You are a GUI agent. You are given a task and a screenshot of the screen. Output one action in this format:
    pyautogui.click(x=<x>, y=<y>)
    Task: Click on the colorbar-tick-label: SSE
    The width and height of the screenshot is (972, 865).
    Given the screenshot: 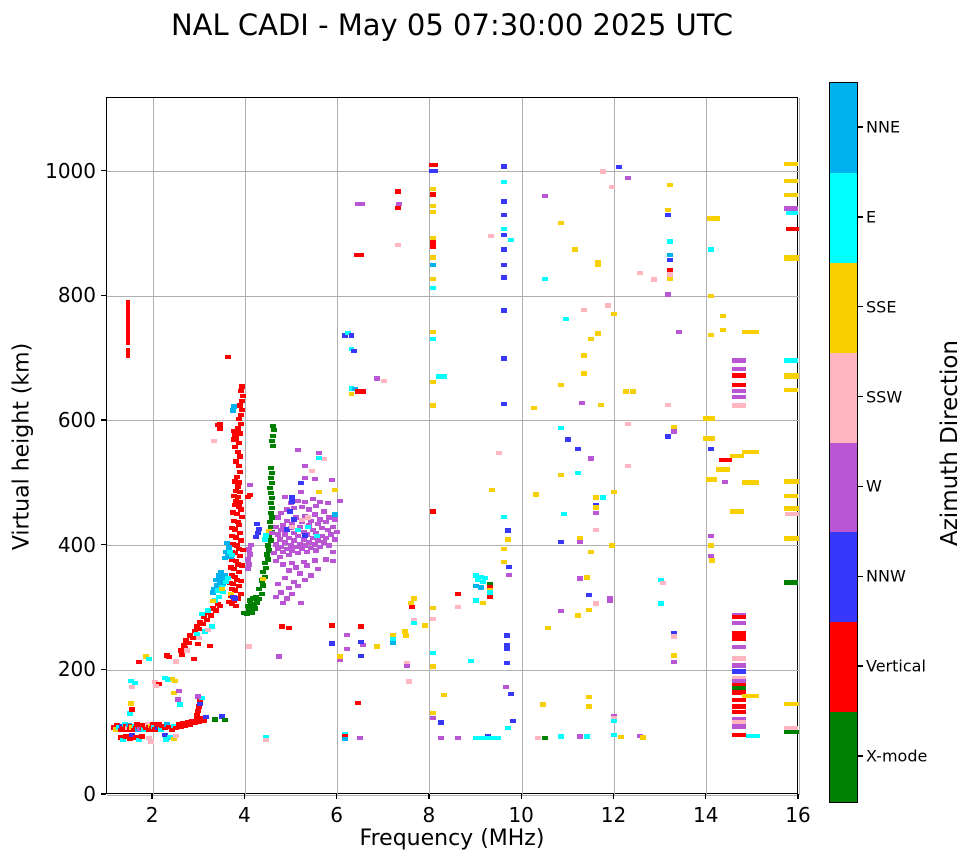 What is the action you would take?
    pyautogui.click(x=881, y=307)
    